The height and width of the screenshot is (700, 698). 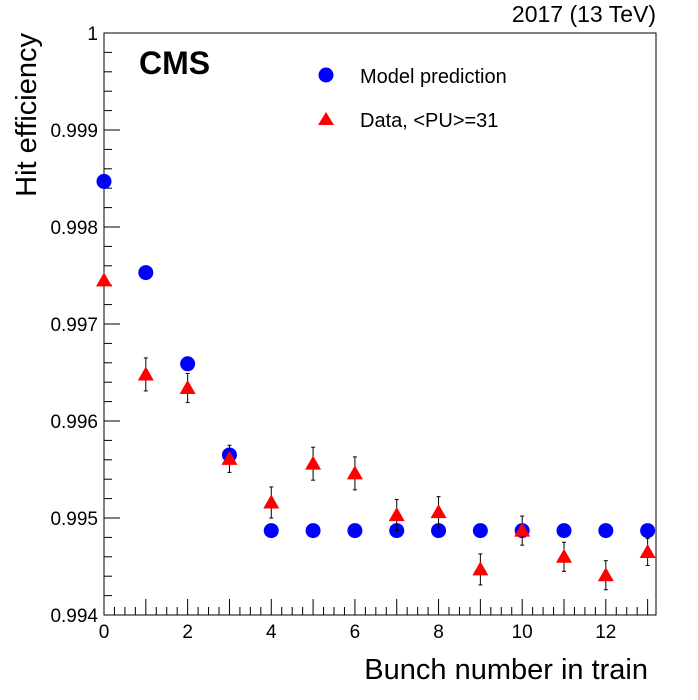 I want to click on legend-model-label: Model prediction, so click(x=433, y=77).